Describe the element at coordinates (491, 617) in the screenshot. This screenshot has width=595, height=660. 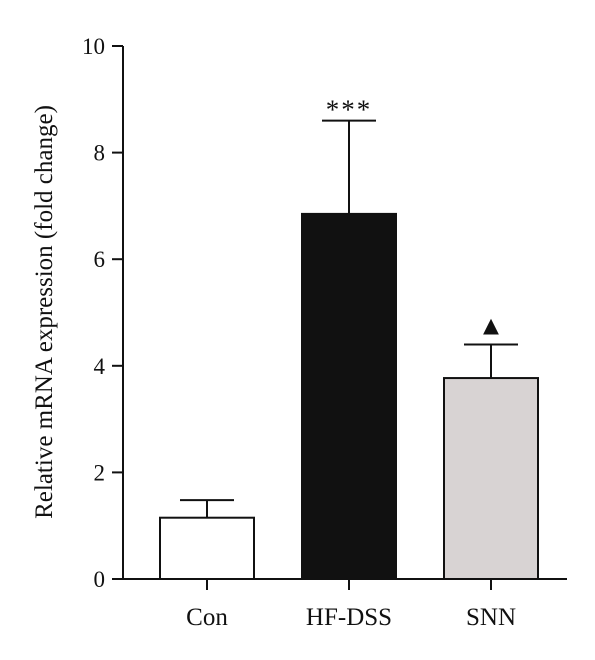
I see `x-tick-label: SNN` at that location.